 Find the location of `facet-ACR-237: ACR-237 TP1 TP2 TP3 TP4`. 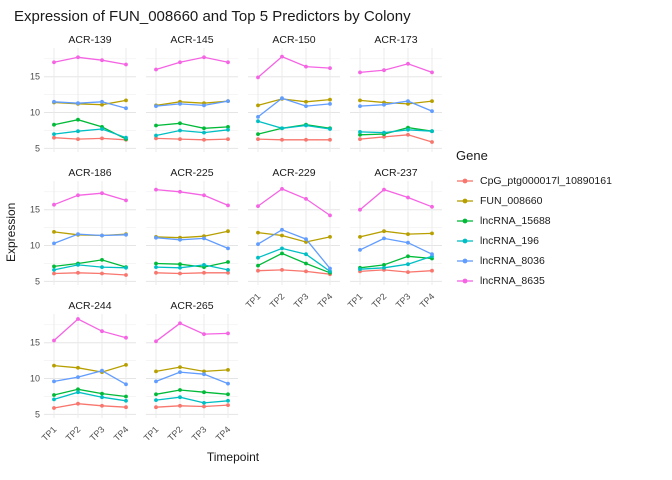

facet-ACR-237: ACR-237 TP1 TP2 TP3 TP4 is located at coordinates (394, 238).